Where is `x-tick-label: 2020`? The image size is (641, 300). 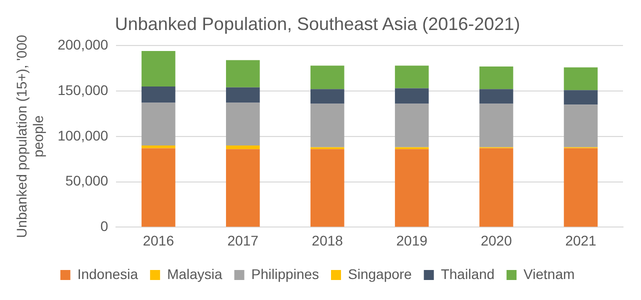 x-tick-label: 2020 is located at coordinates (496, 240).